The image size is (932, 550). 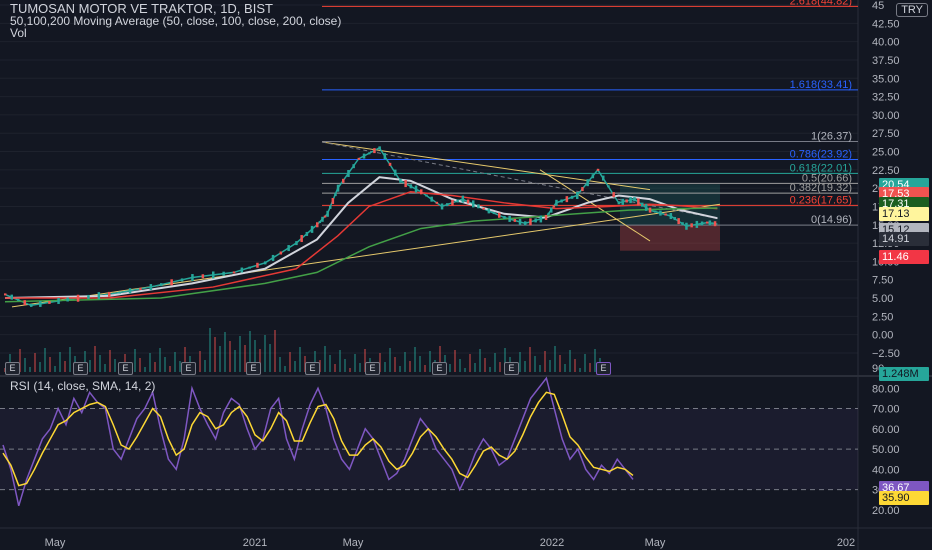 What do you see at coordinates (912, 10) in the screenshot?
I see `currency-badge: TRY` at bounding box center [912, 10].